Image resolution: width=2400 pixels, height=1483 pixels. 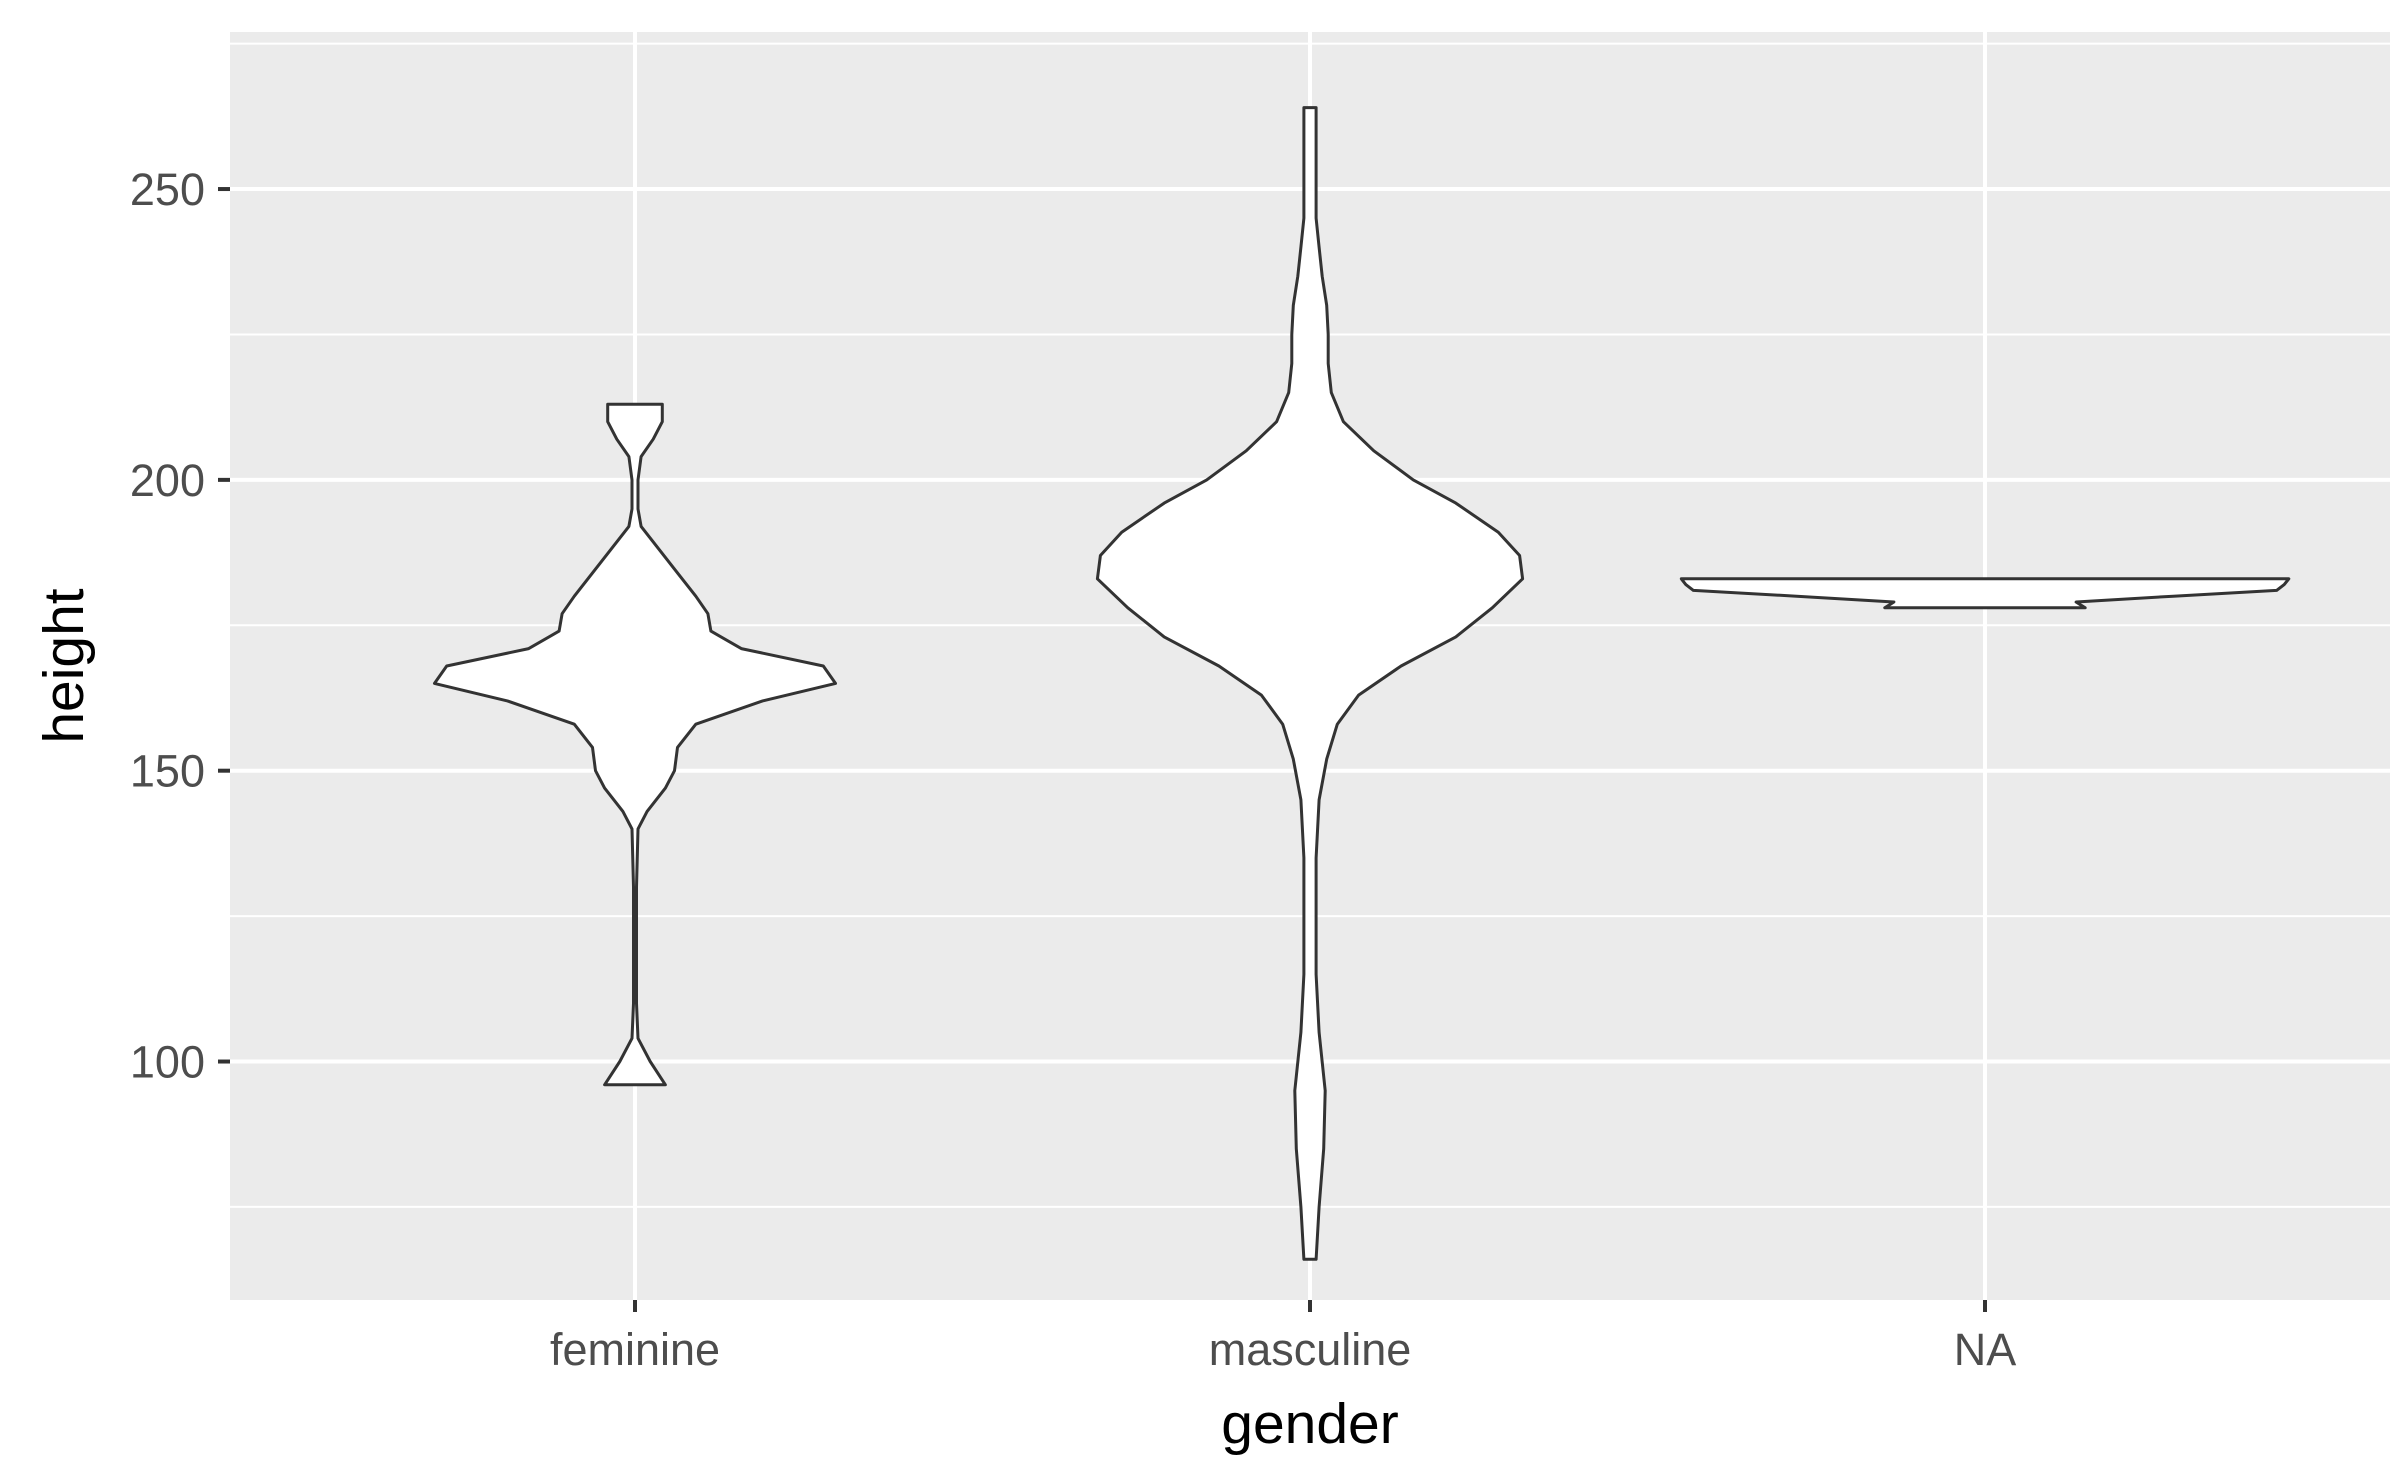 I want to click on x-tick-label: masculine, so click(x=1310, y=1349).